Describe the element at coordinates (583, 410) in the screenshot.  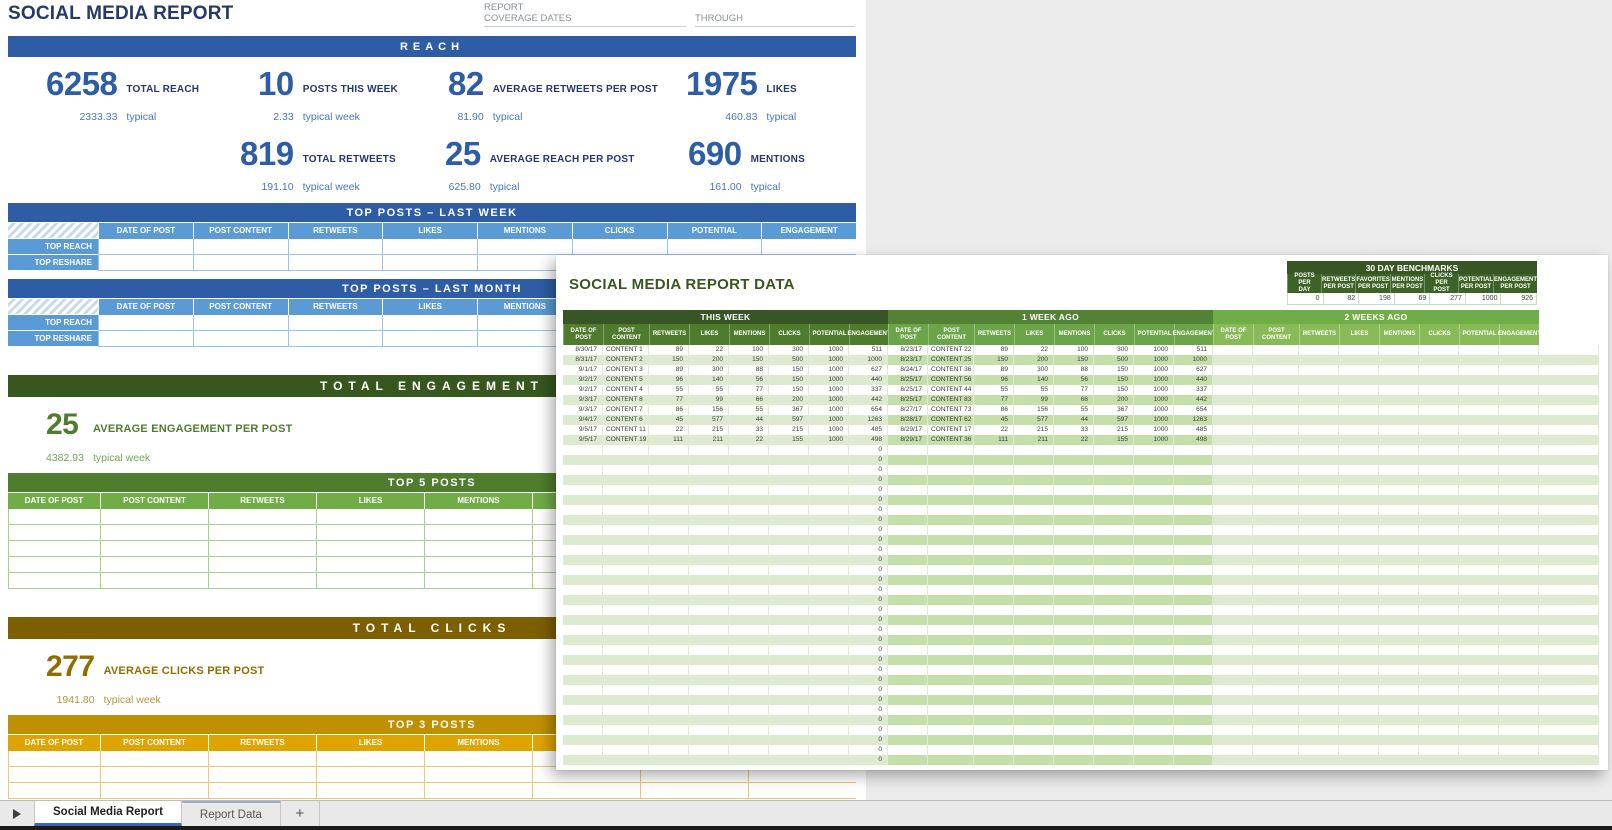
I see `cell: 9/3/17` at that location.